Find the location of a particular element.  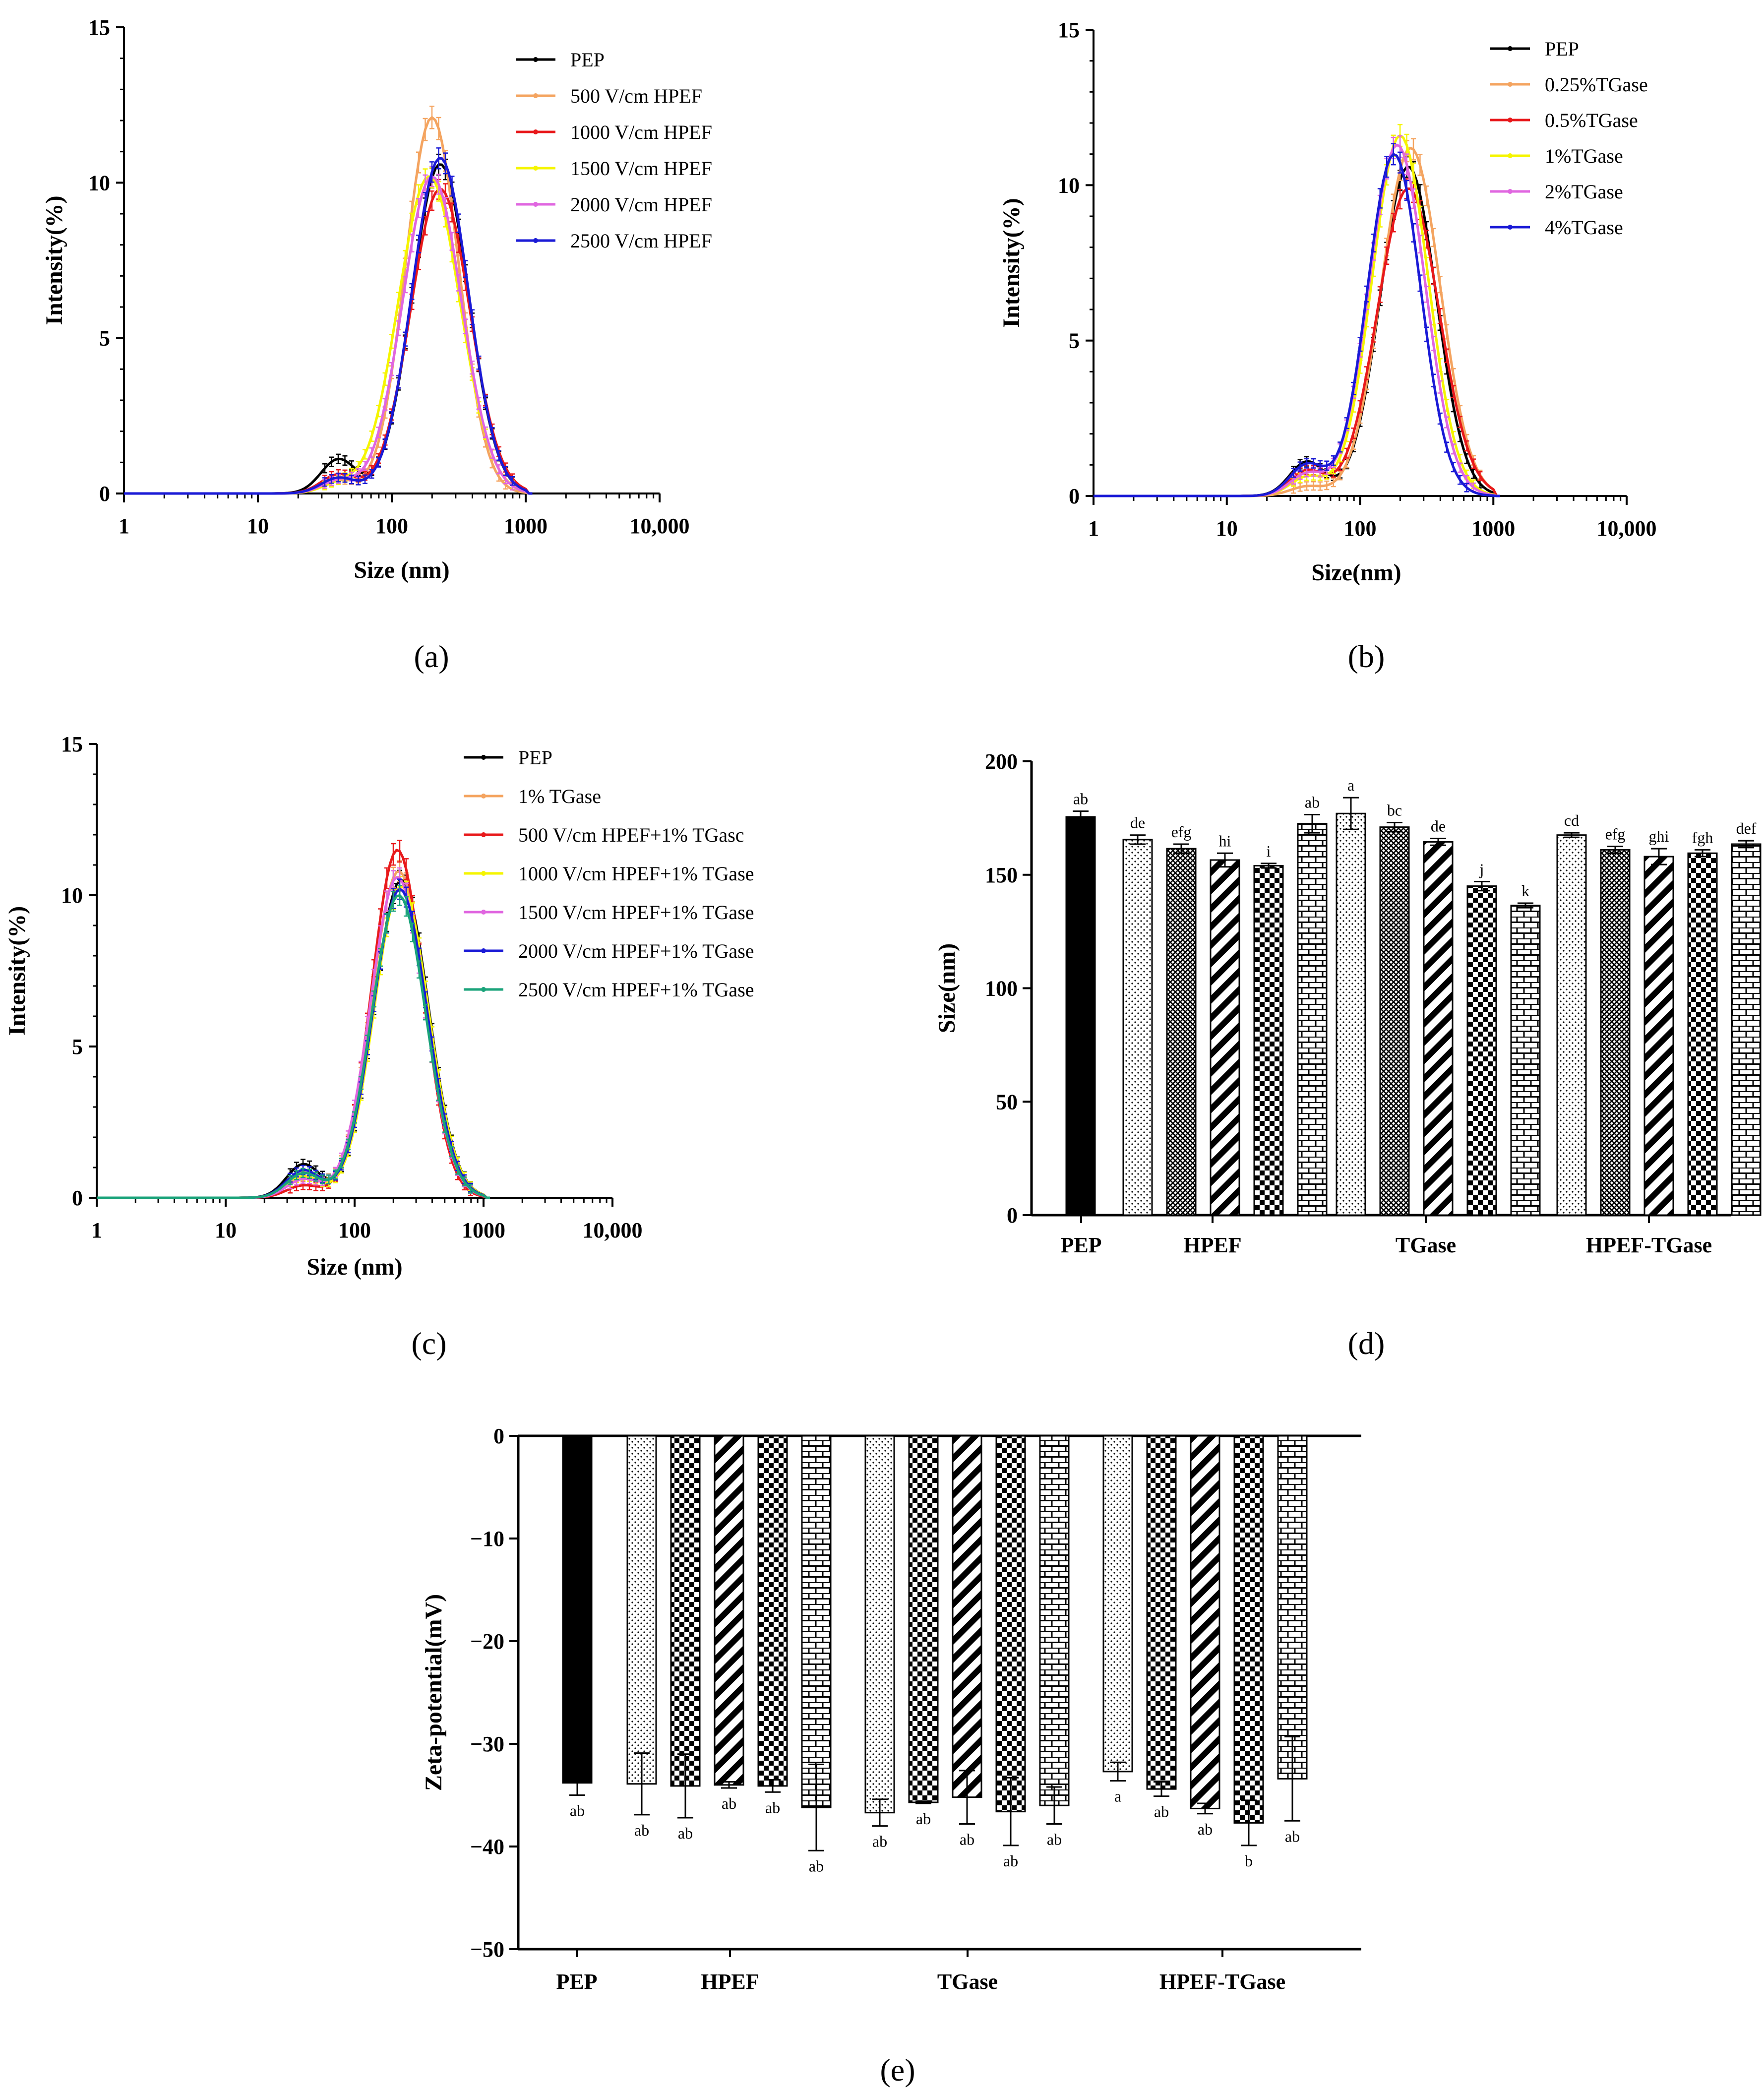

x-tick-label: 1 is located at coordinates (1093, 528).